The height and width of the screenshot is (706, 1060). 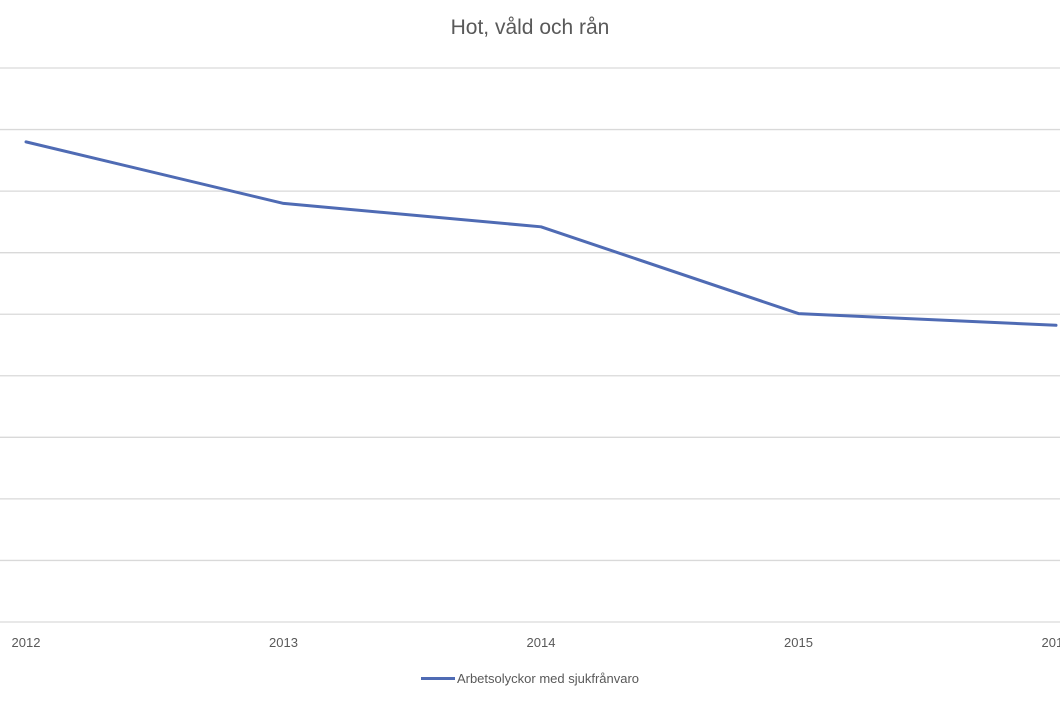 I want to click on x-tick-label: 2014, so click(x=541, y=642).